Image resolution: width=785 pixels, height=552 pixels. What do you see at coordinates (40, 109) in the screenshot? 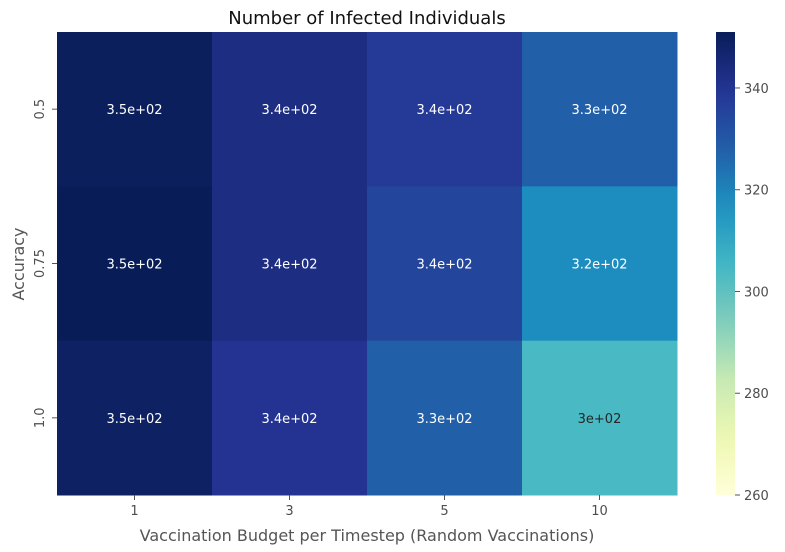
I see `y-tick-label: 0.5` at bounding box center [40, 109].